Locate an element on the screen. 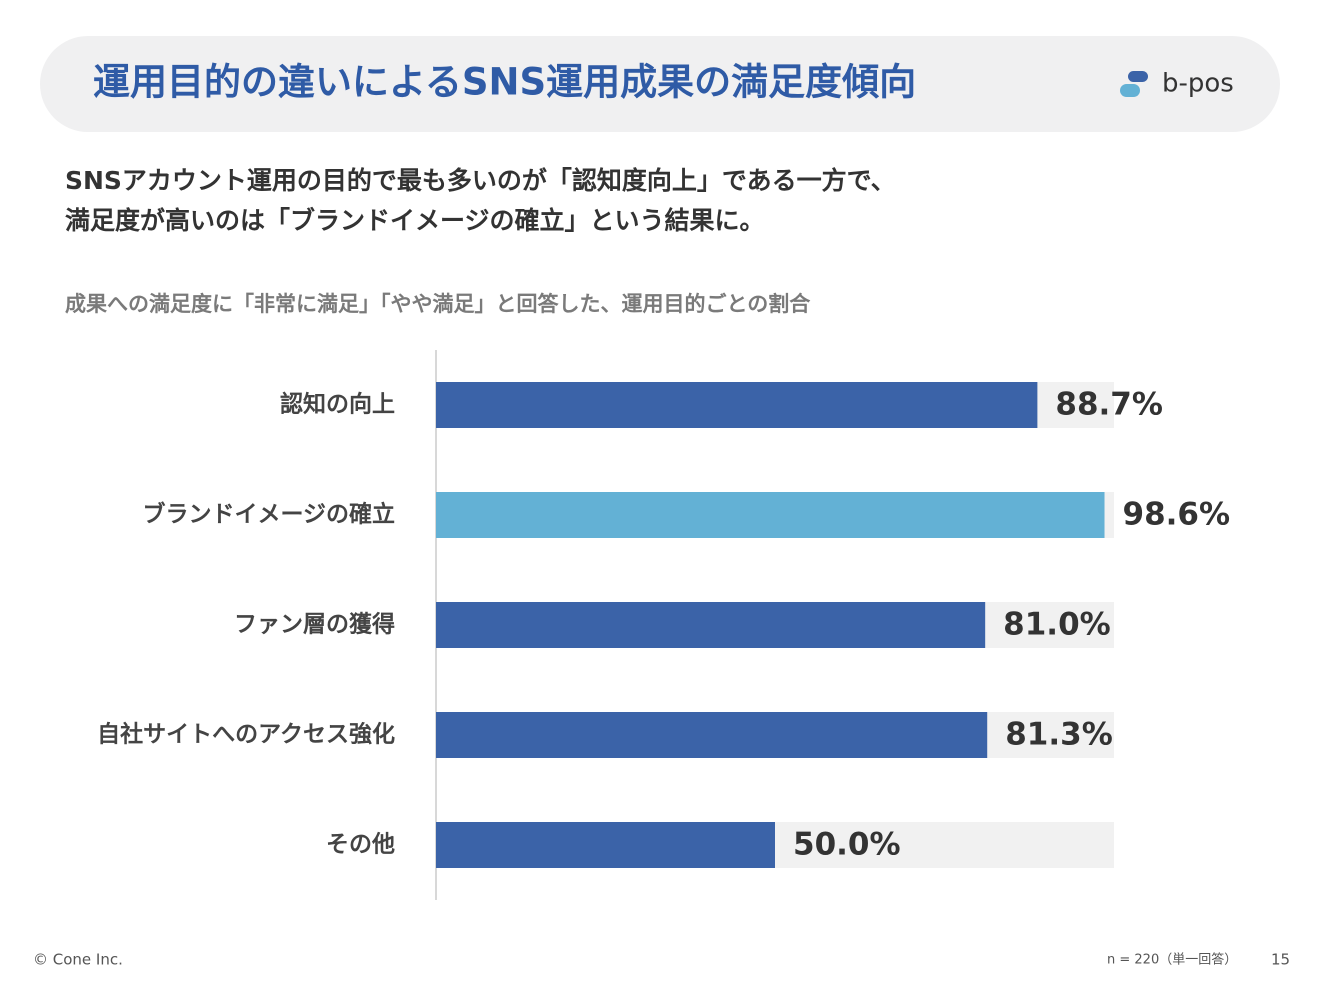 The height and width of the screenshot is (990, 1320). page-number: 15 is located at coordinates (1280, 960).